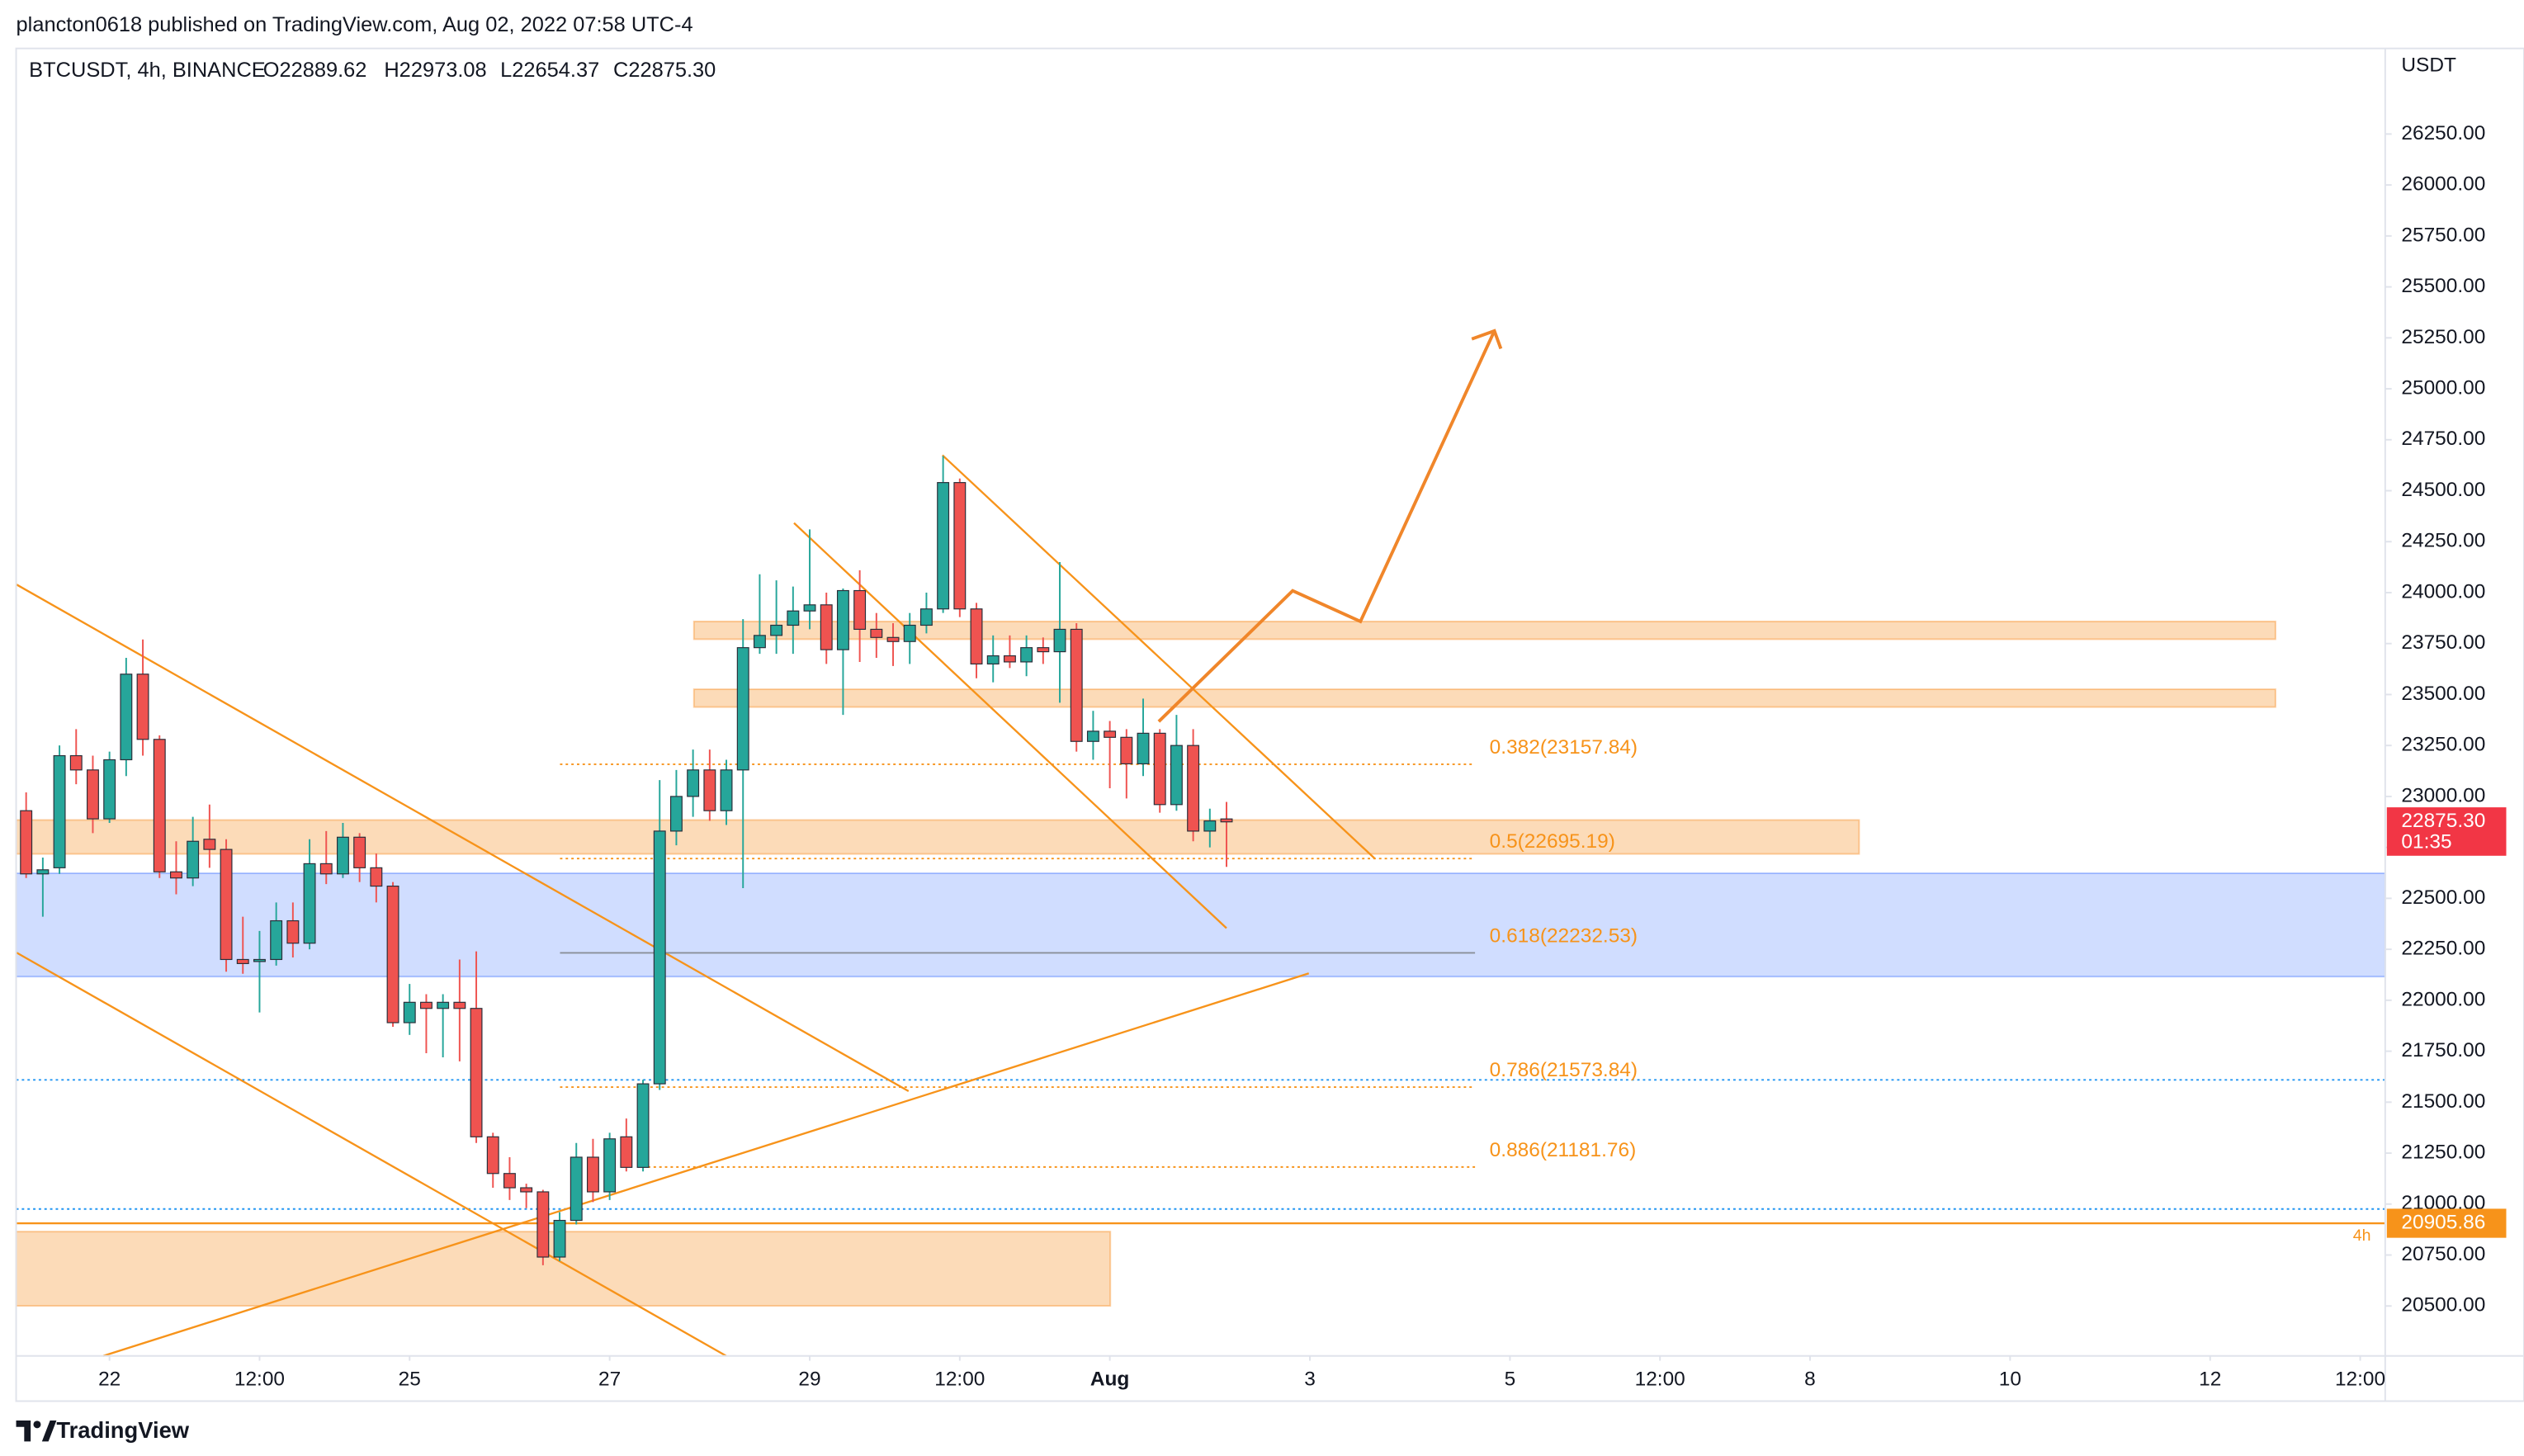  I want to click on fib-label: 0.786(21573.84), so click(1564, 1070).